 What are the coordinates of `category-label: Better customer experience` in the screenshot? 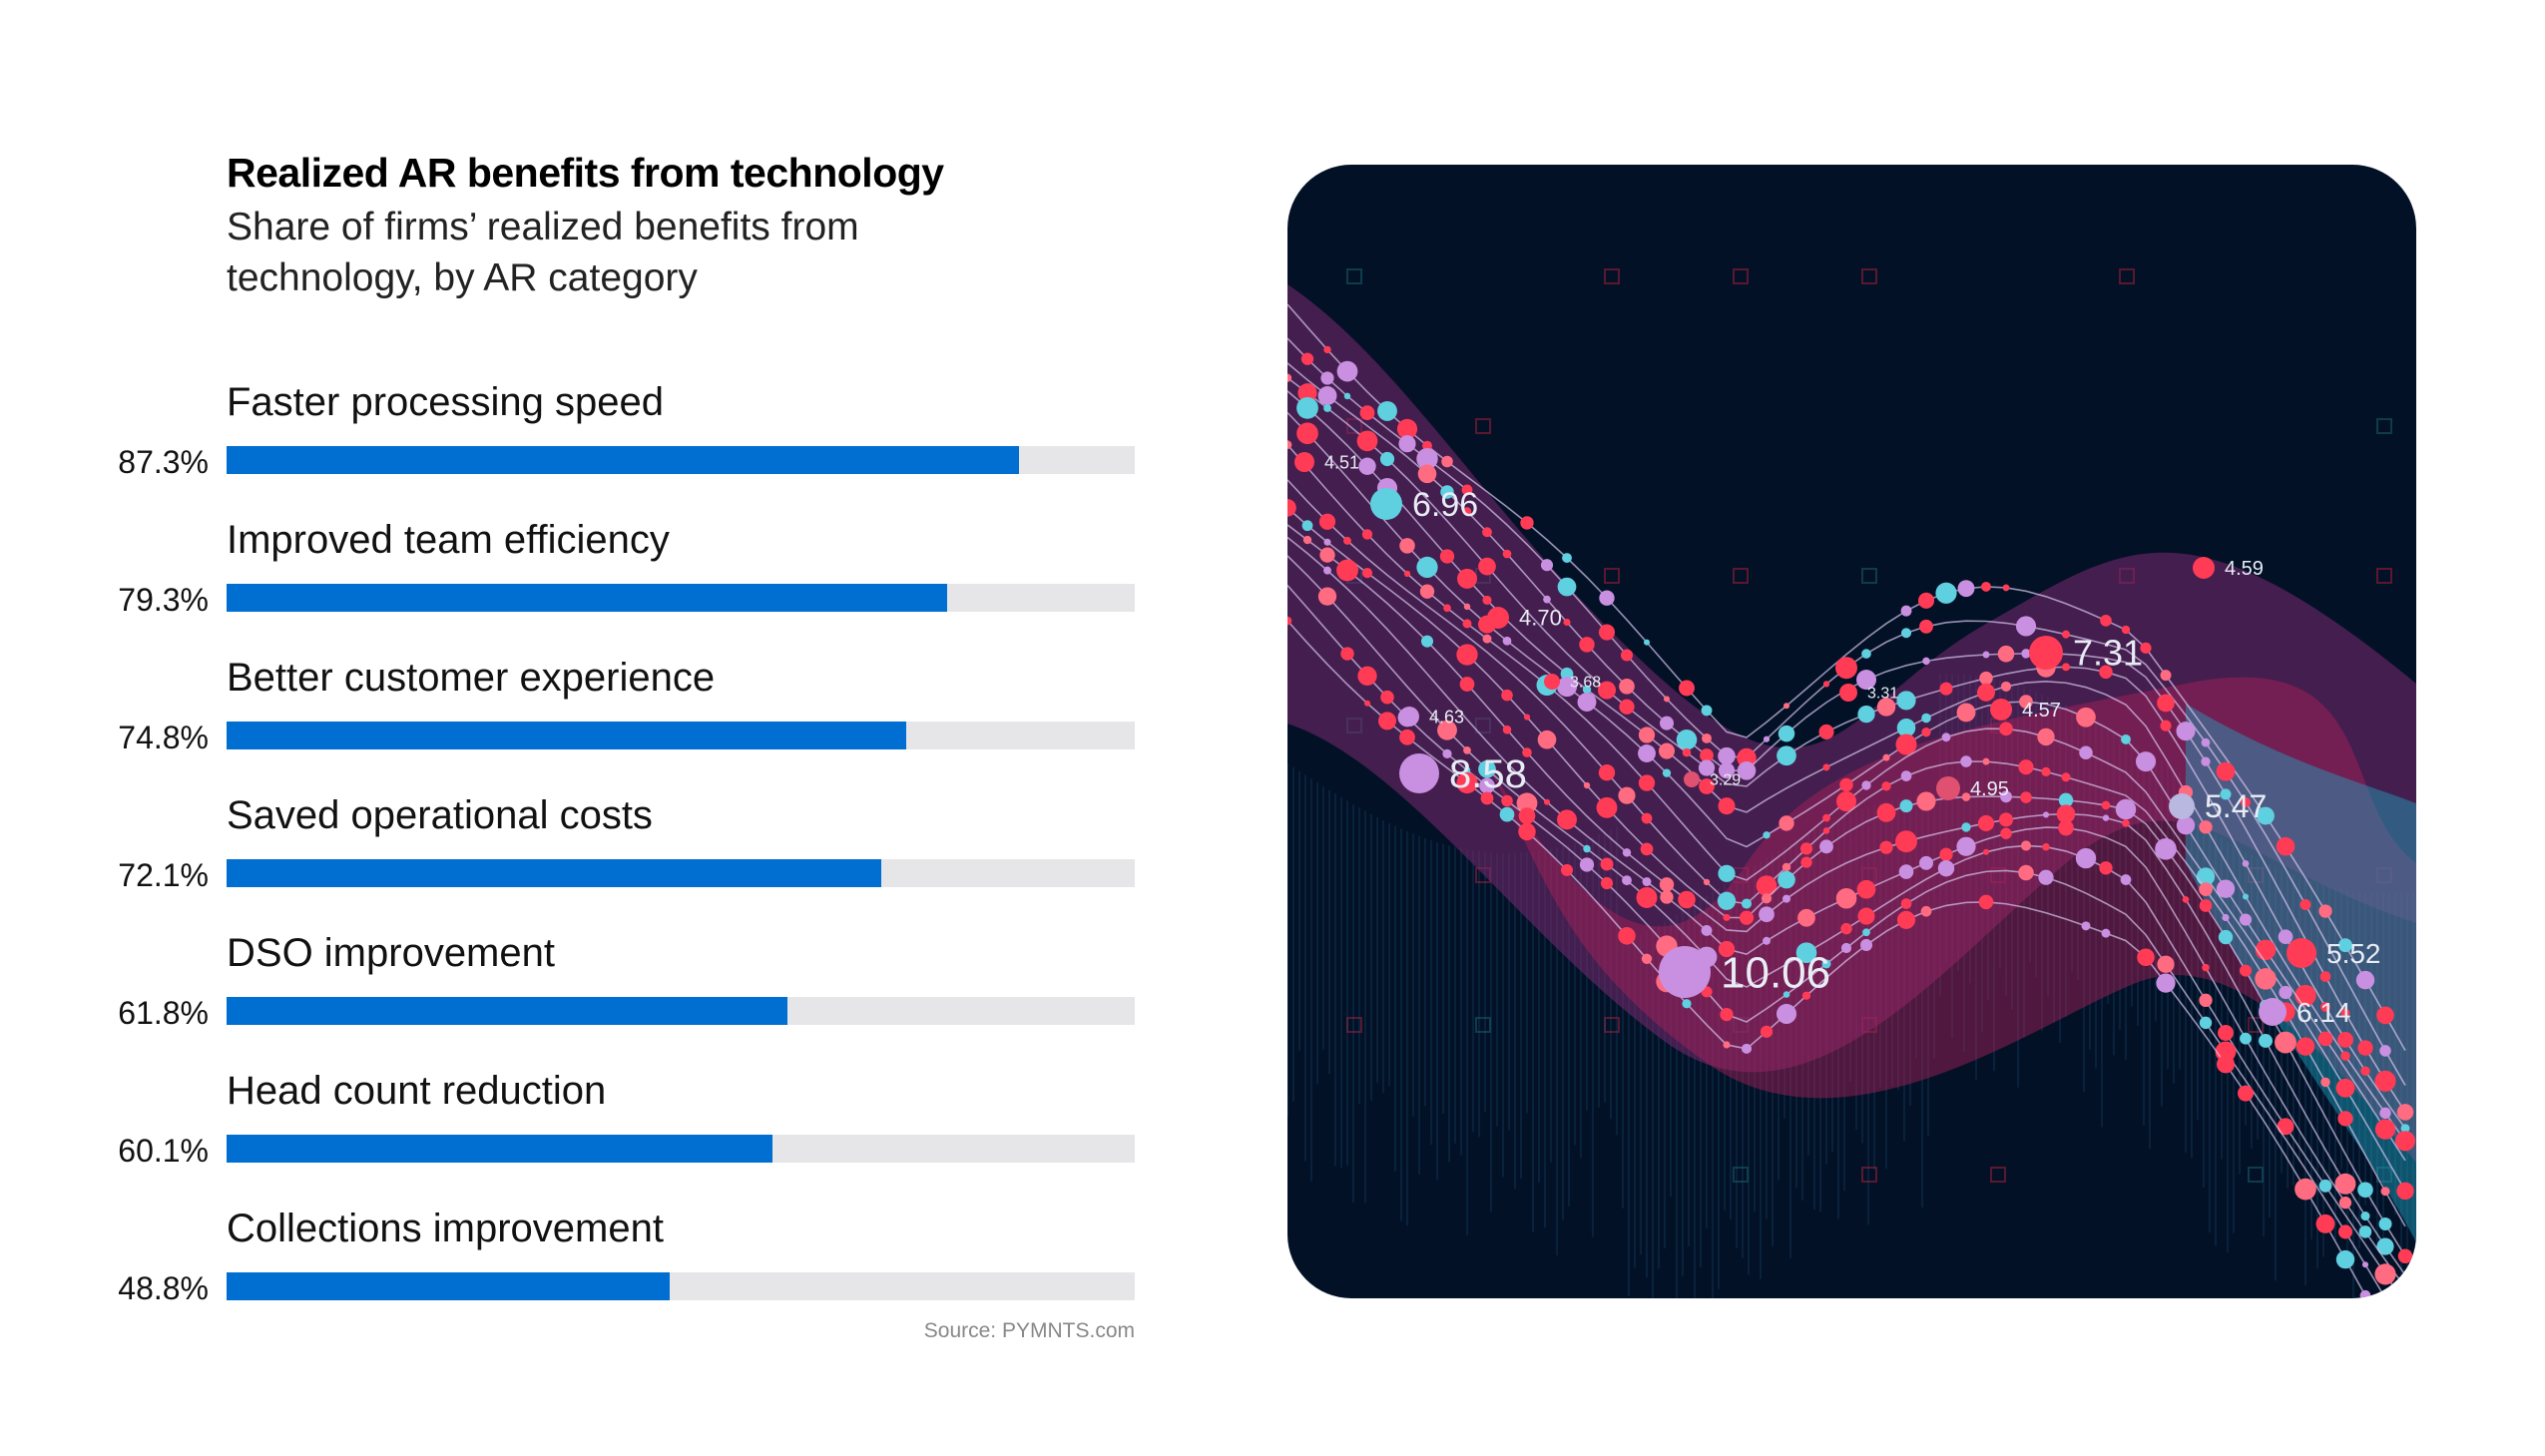 It's located at (471, 678).